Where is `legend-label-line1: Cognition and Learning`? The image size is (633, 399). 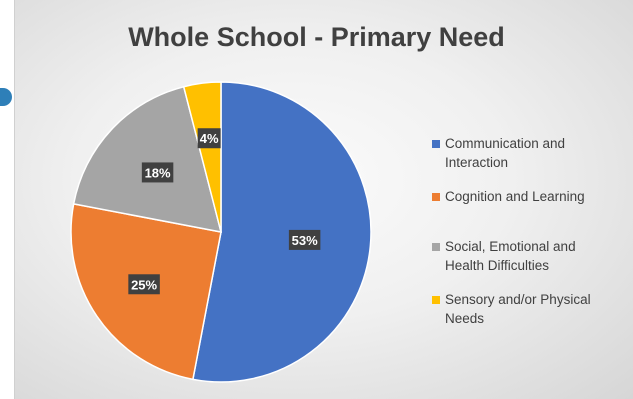
legend-label-line1: Cognition and Learning is located at coordinates (515, 196).